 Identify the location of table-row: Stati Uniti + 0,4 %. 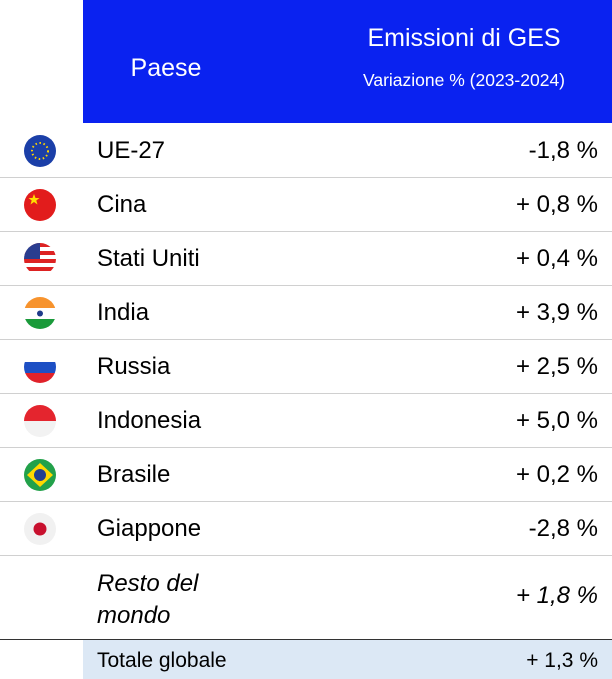
(306, 259).